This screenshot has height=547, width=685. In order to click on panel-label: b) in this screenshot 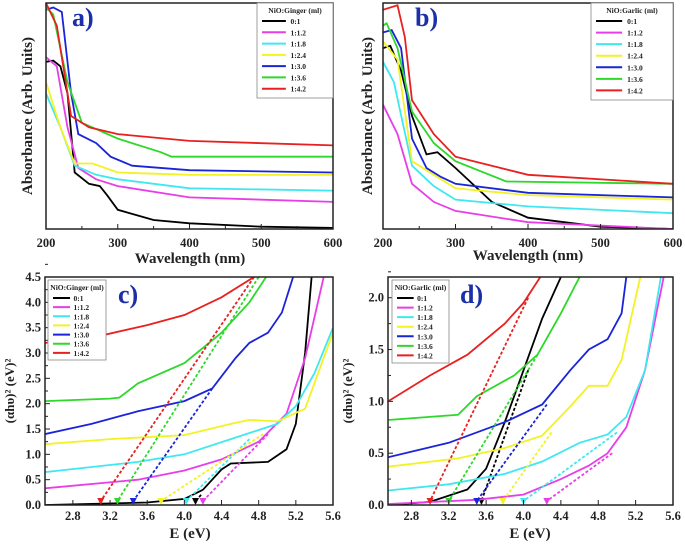, I will do `click(426, 17)`.